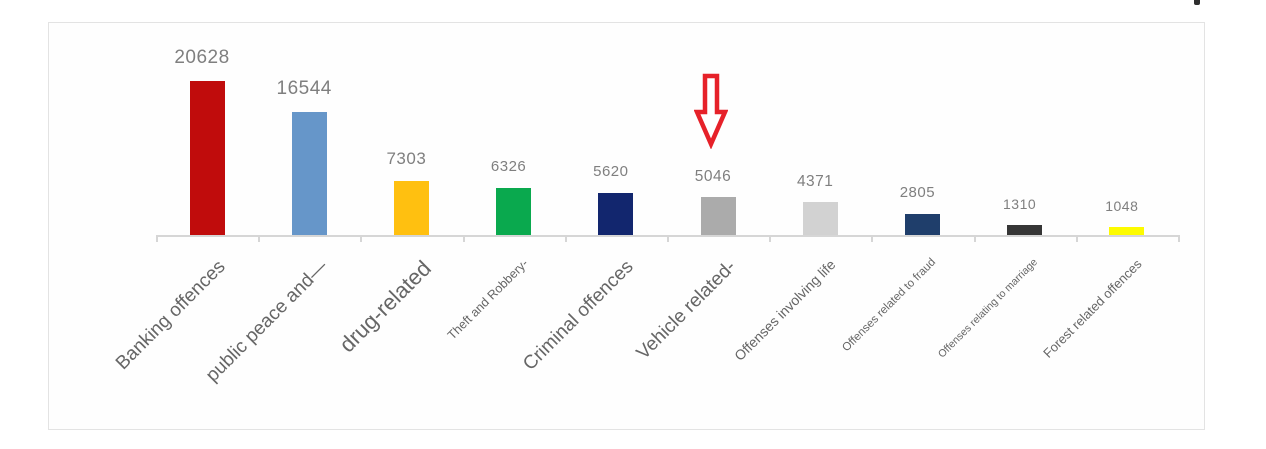 The width and height of the screenshot is (1266, 449). Describe the element at coordinates (304, 88) in the screenshot. I see `bar-value-label: 16544` at that location.